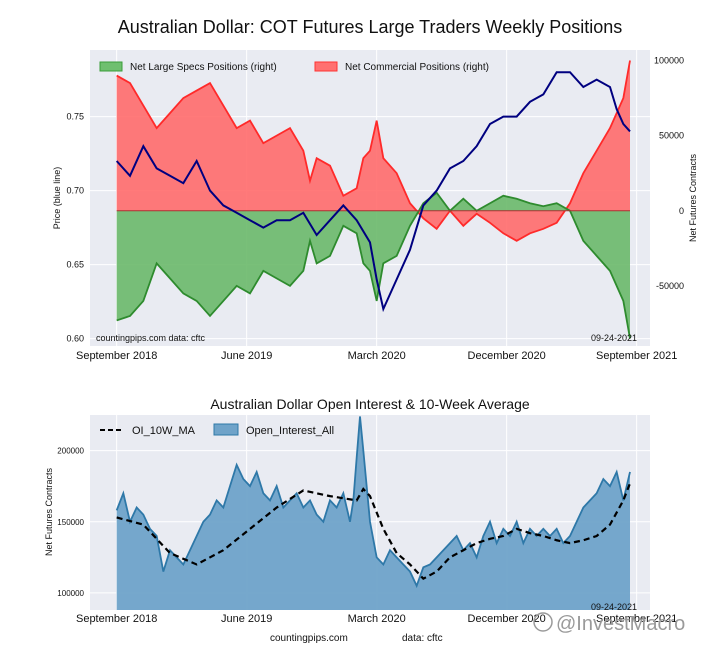 Image resolution: width=720 pixels, height=660 pixels. I want to click on chart2-legend: OI_10W_MA Open_Interest_All, so click(217, 430).